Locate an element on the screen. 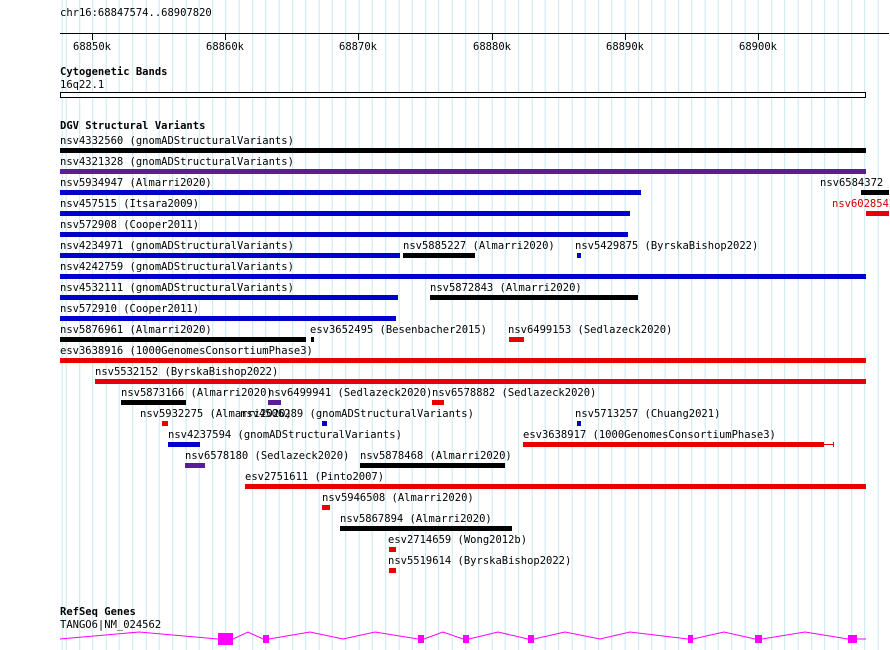 This screenshot has width=890, height=650. variant-label: nsv5876961 (Almarri2020) is located at coordinates (136, 330).